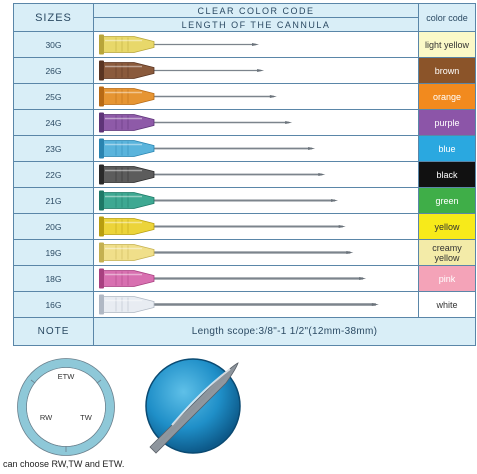  I want to click on needle-row: 19G creamy yellow, so click(244, 252).